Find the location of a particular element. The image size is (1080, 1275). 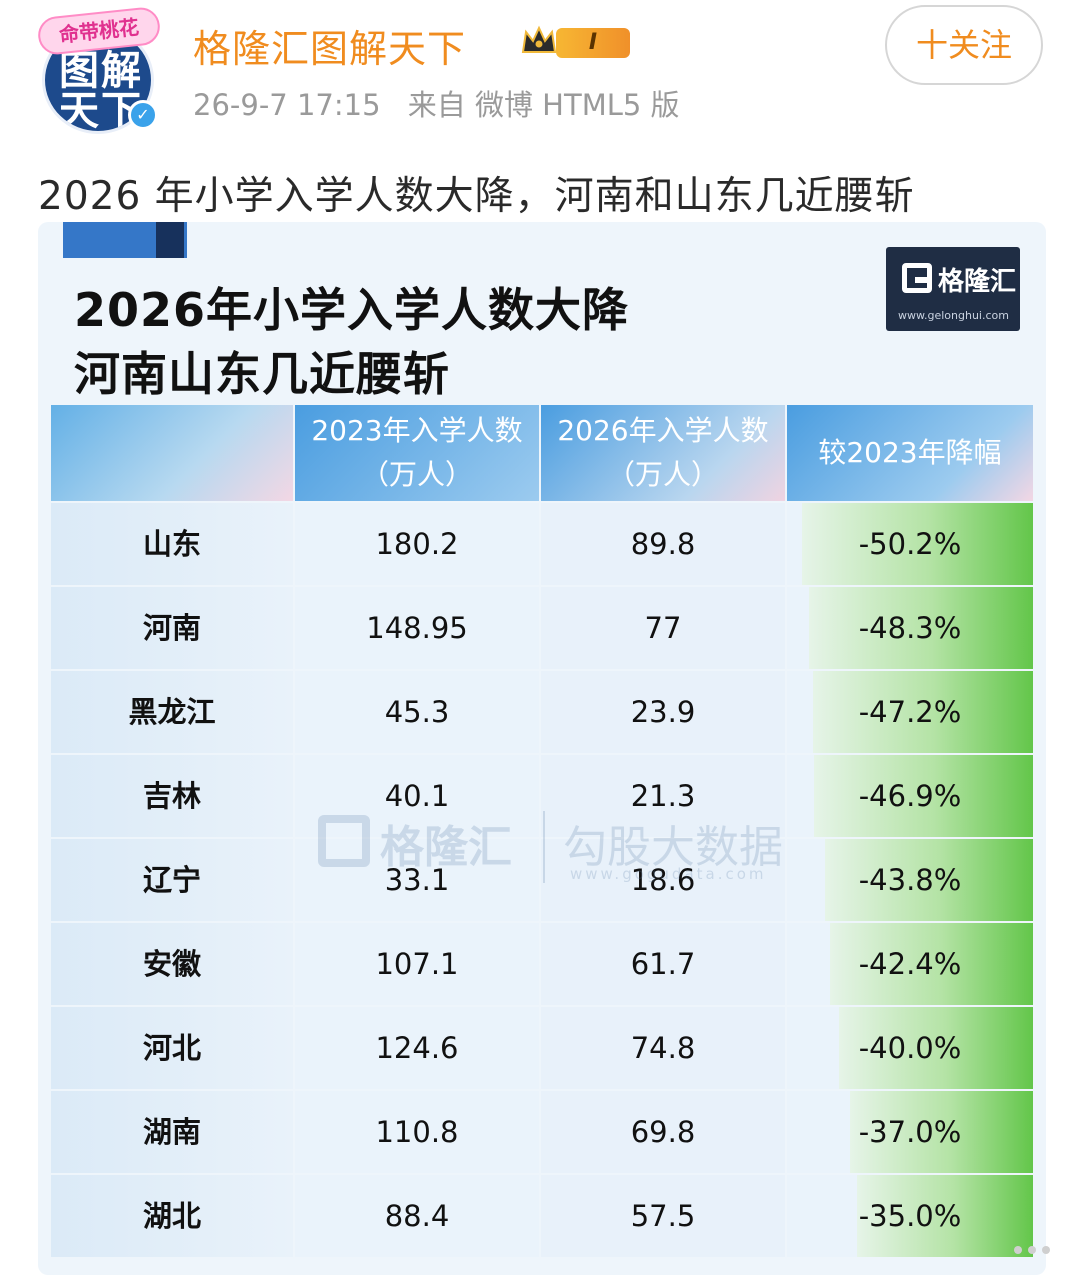

table-row: 辽宁 33.1 18.6 -43.8% is located at coordinates (542, 880).